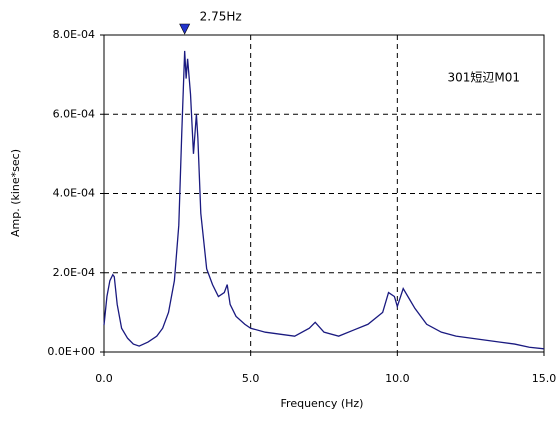  I want to click on x-tick-label: 10.0, so click(397, 378).